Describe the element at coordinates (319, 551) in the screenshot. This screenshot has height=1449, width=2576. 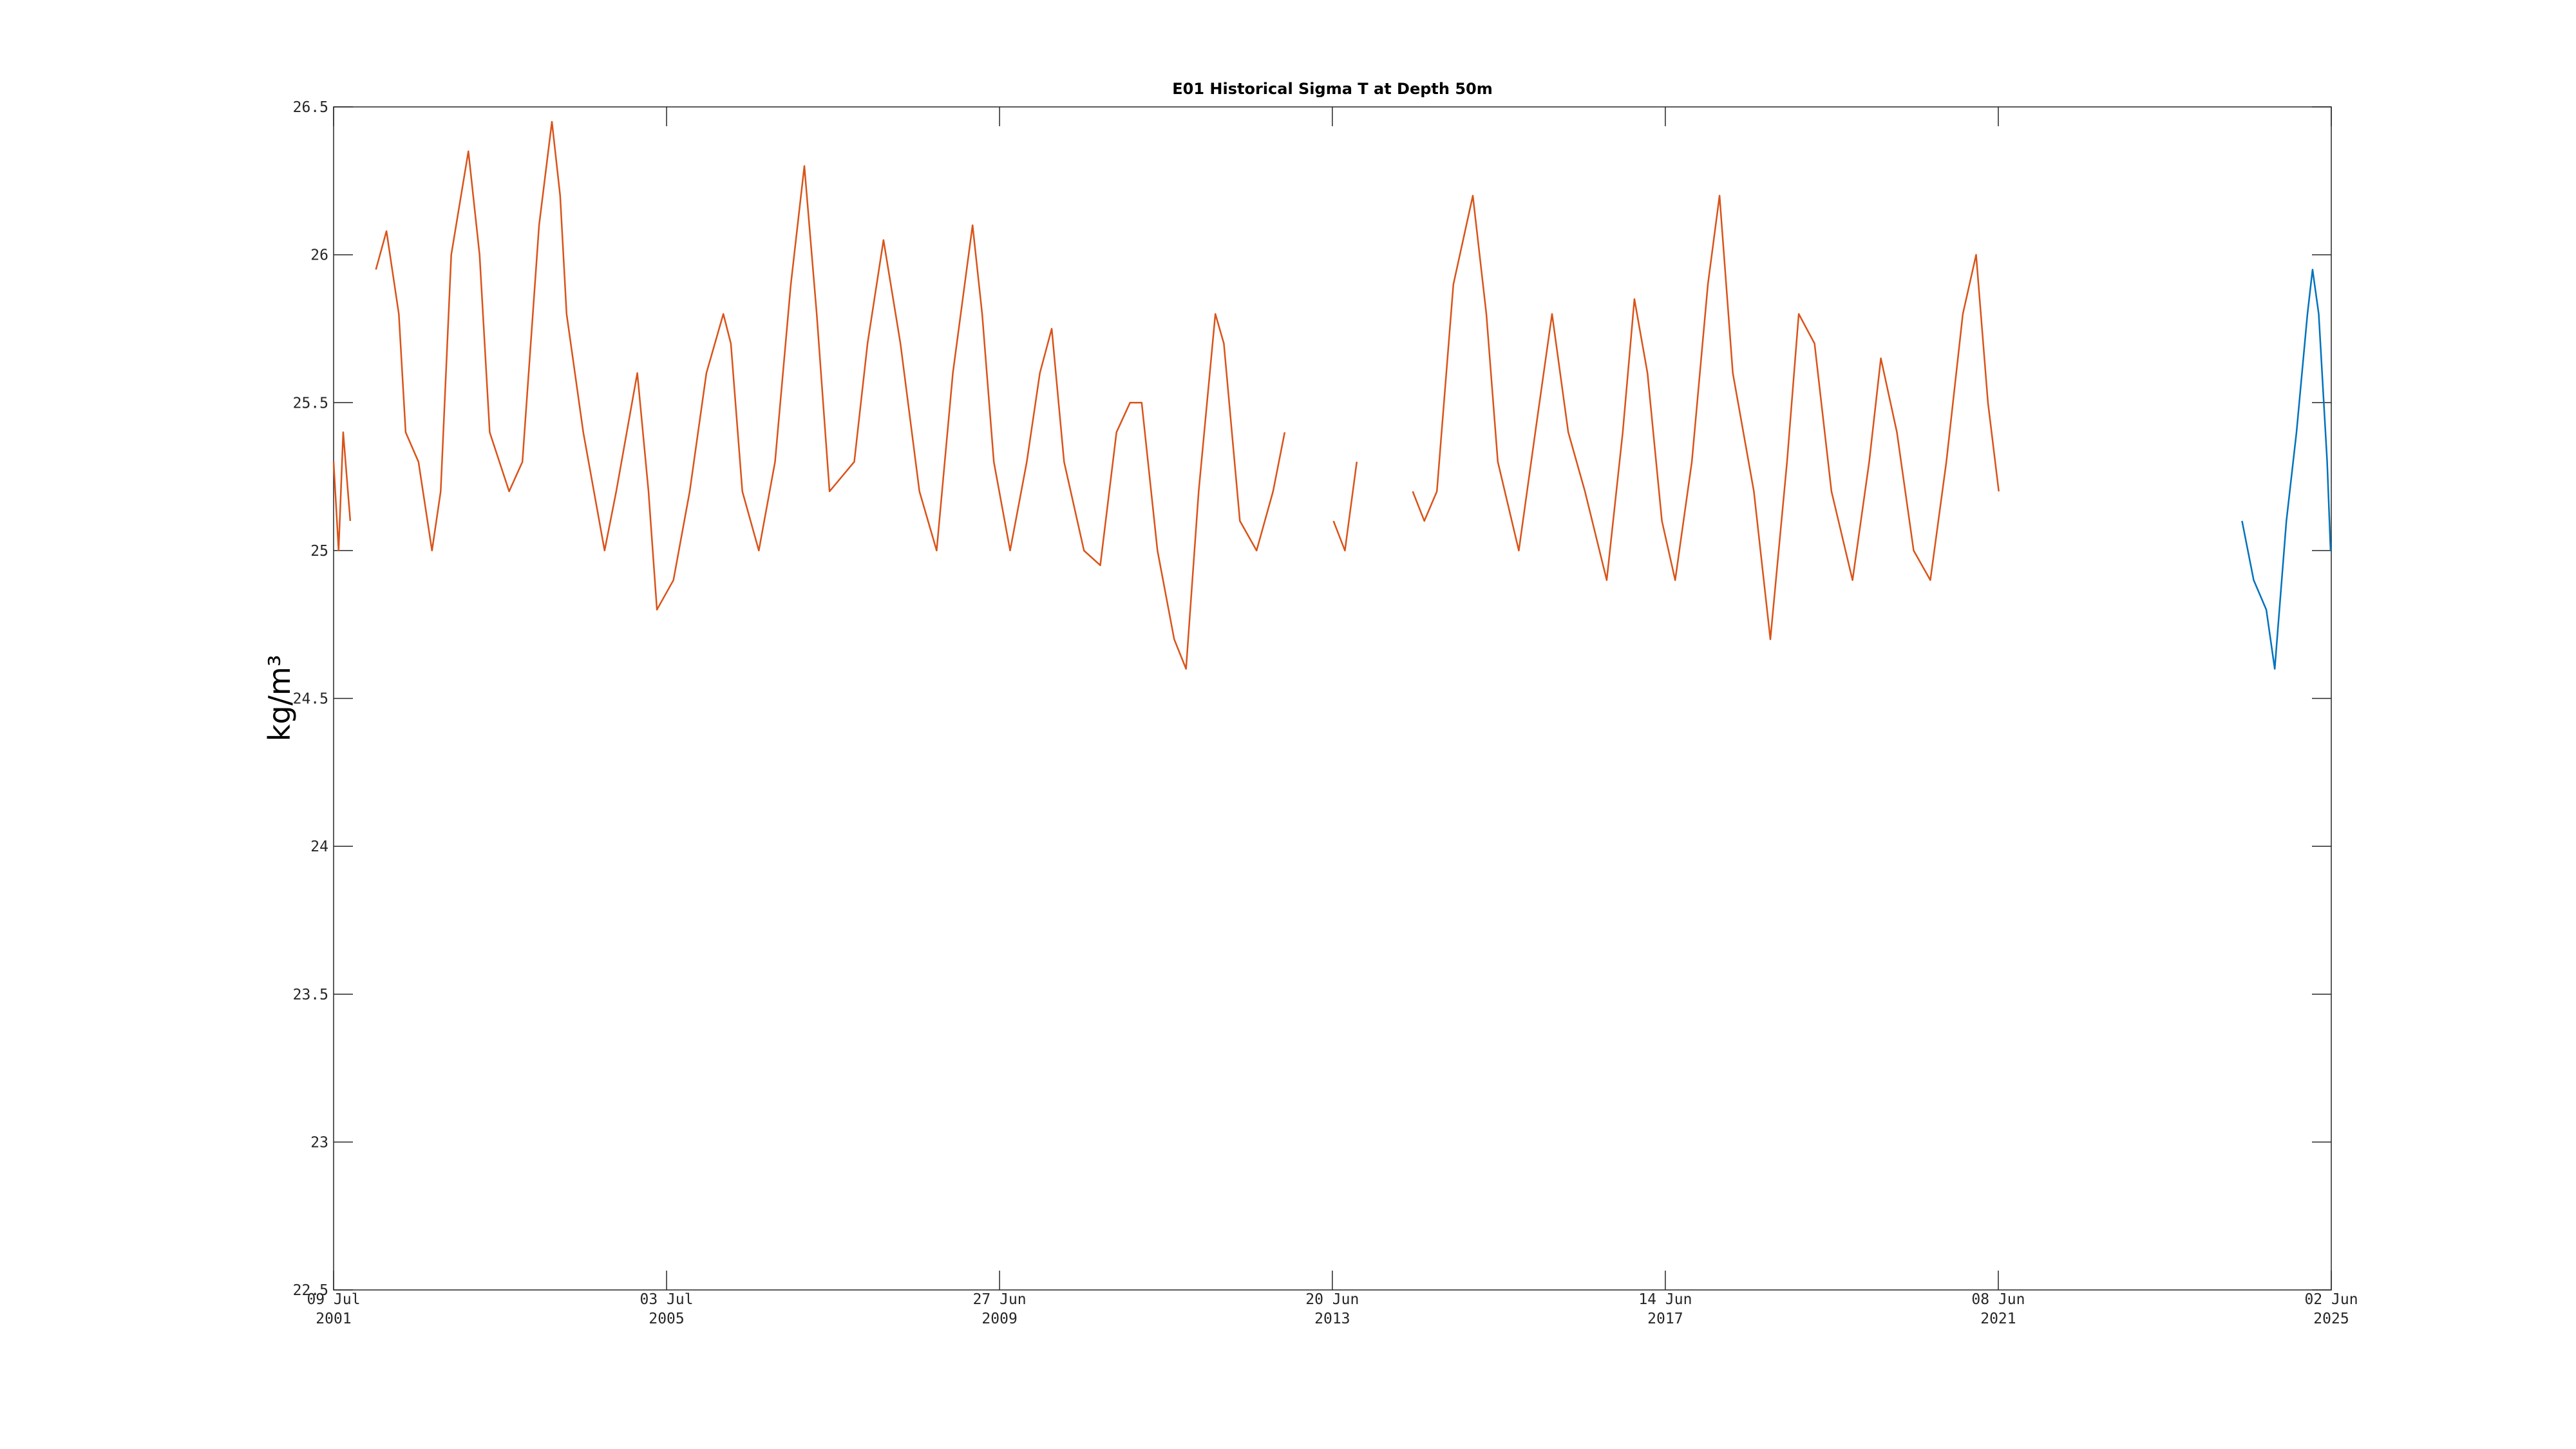
I see `y-tick-label: 25` at that location.